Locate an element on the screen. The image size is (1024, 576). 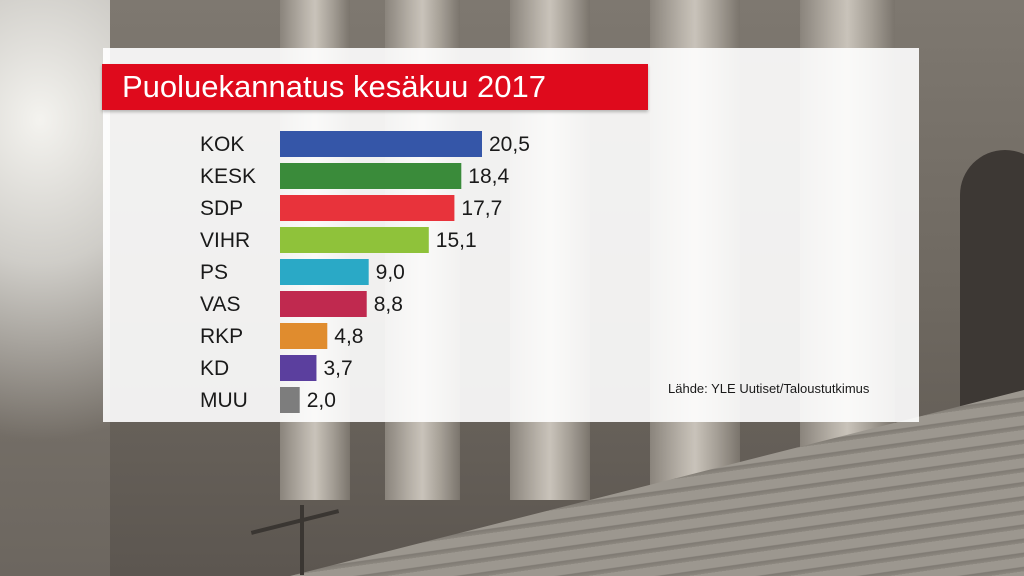
bar-rkp is located at coordinates (304, 336).